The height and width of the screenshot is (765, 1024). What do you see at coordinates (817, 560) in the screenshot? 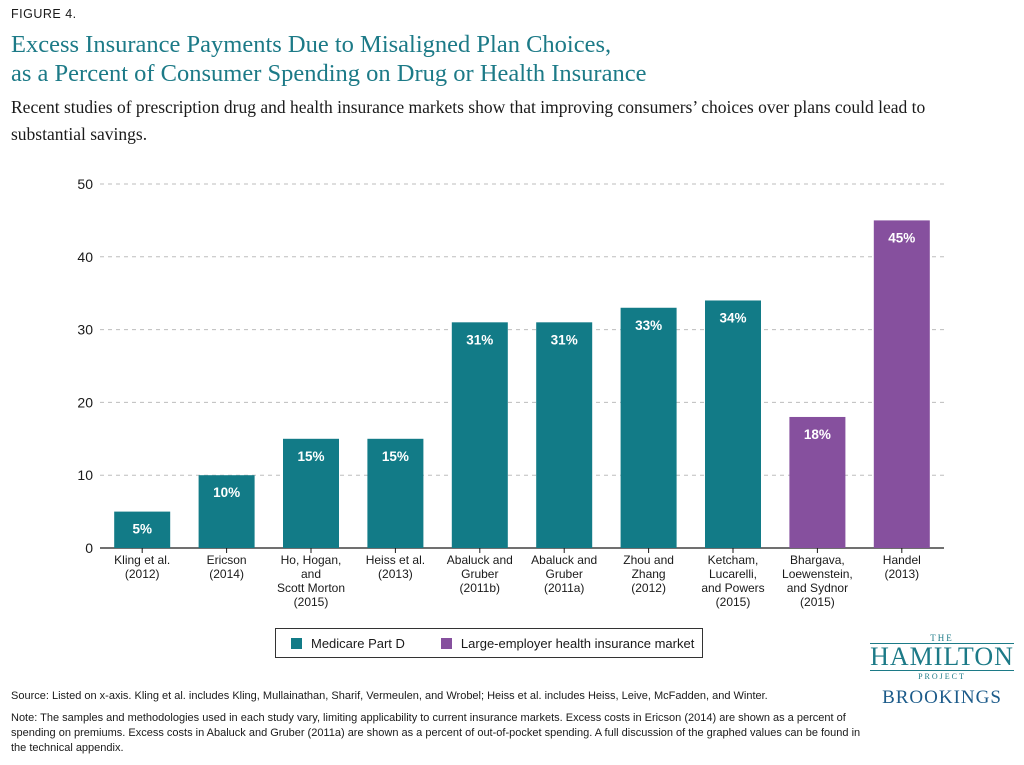
I see `x-category-label-line: Bhargava,` at bounding box center [817, 560].